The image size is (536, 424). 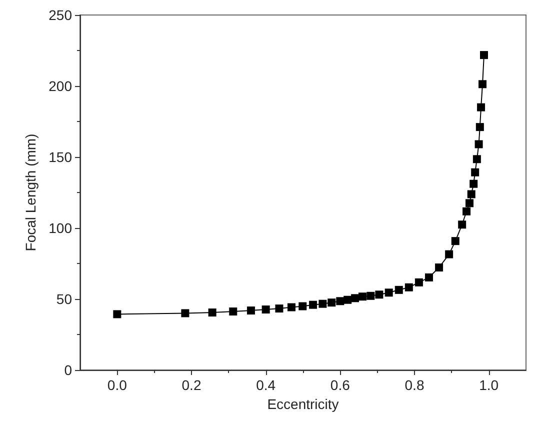 I want to click on y-tick-label: 150, so click(x=60, y=157).